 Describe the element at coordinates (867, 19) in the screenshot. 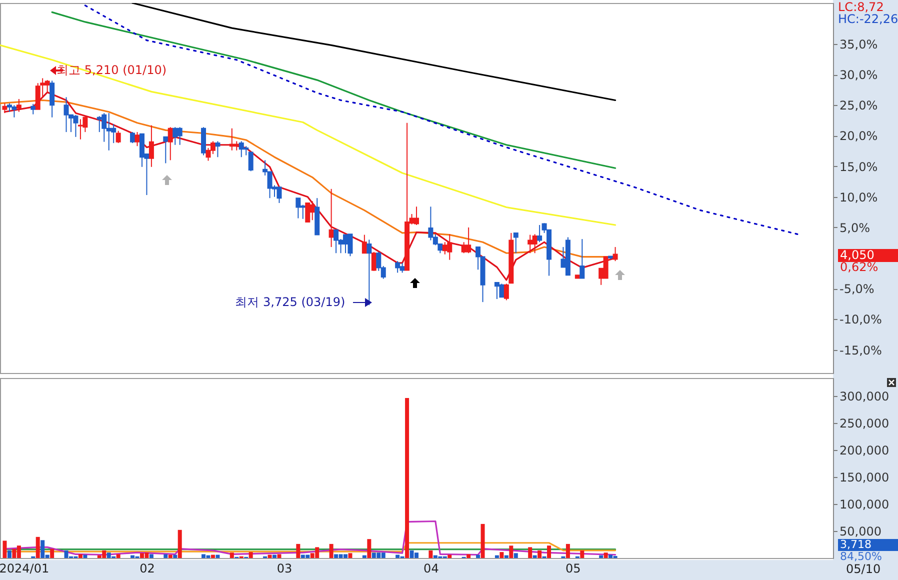

I see `text: HC:-22,26` at that location.